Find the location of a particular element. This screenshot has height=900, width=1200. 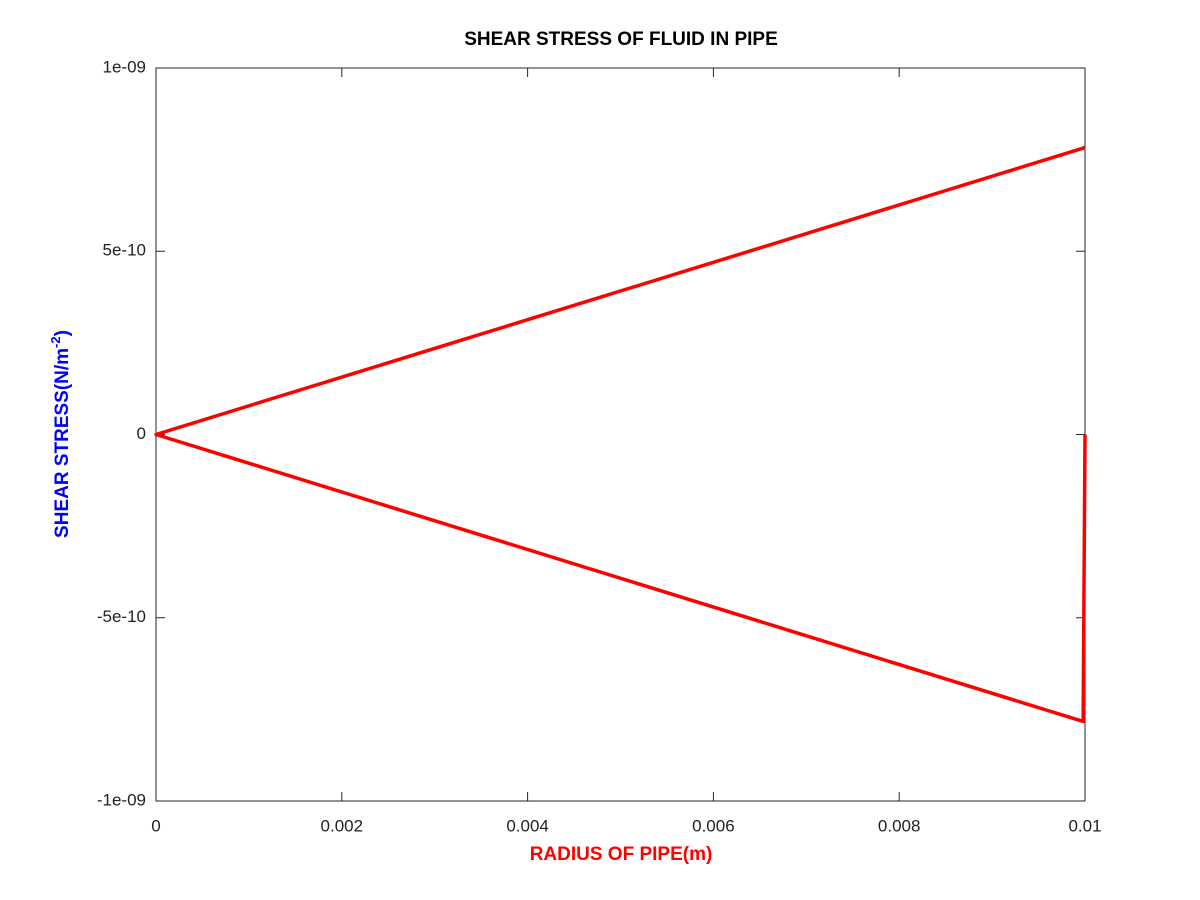

y-axis-label-suffix: ) is located at coordinates (62, 333).